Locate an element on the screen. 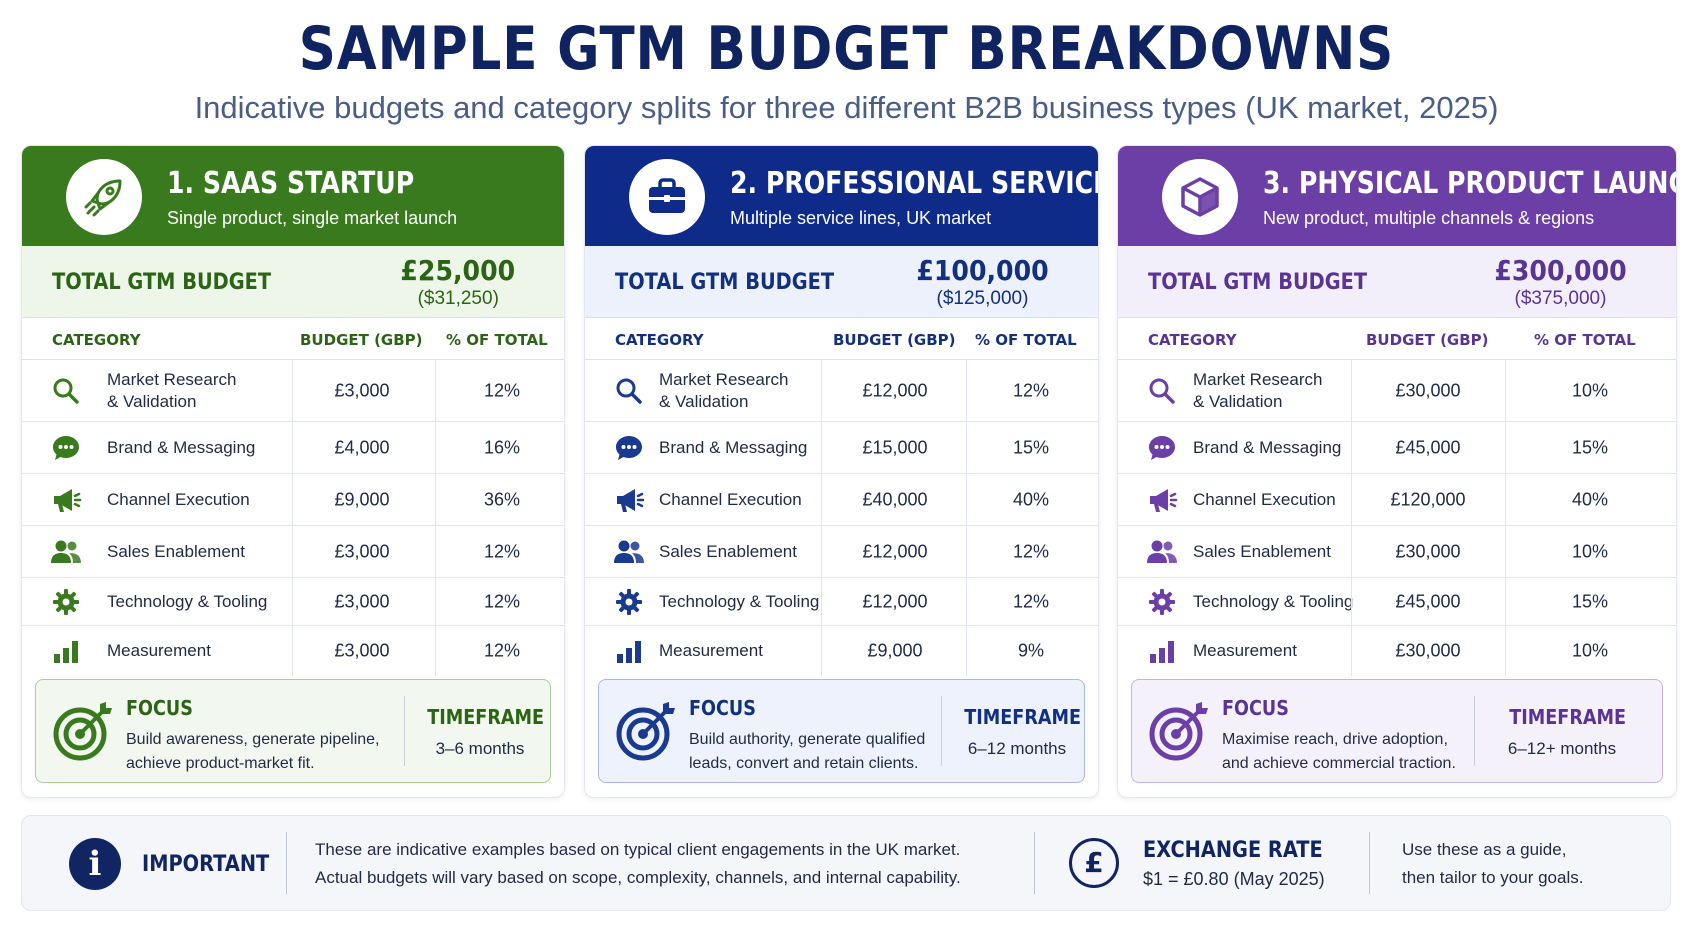 This screenshot has height=929, width=1693. percent-value: 15% is located at coordinates (1590, 447).